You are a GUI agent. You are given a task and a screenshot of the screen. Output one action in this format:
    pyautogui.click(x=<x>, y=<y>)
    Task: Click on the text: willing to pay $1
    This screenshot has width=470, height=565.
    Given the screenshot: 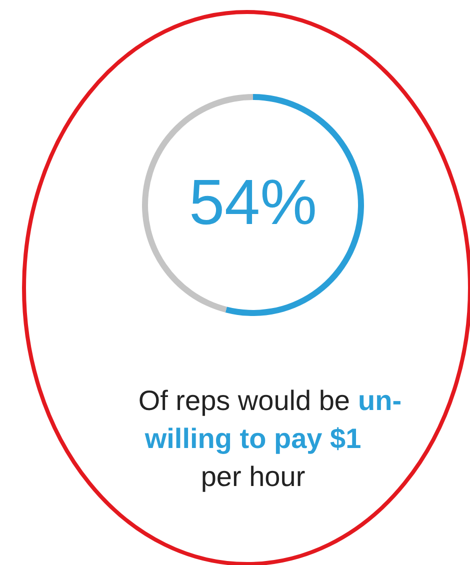 What is the action you would take?
    pyautogui.click(x=253, y=438)
    